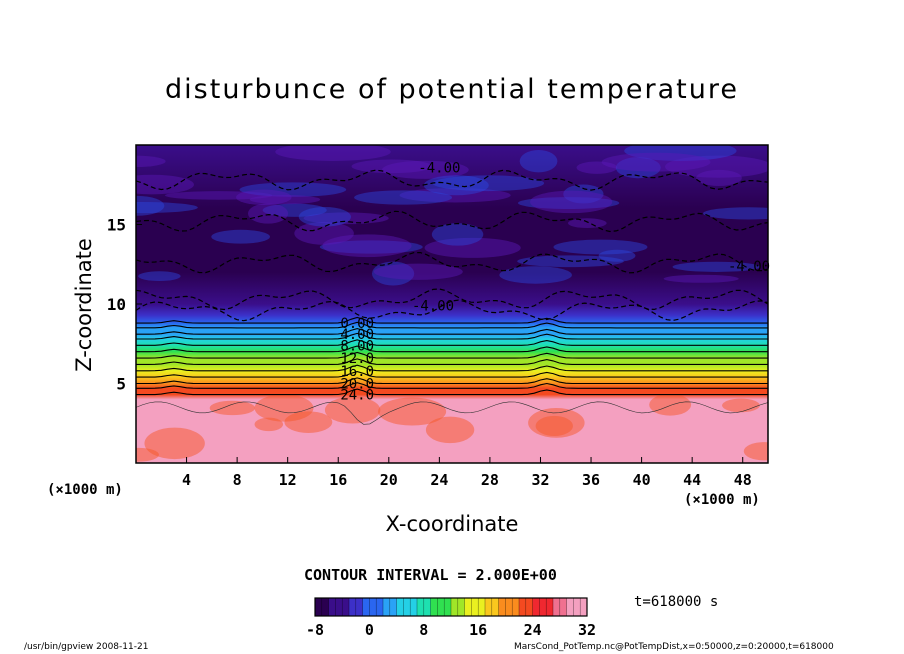 The height and width of the screenshot is (654, 904). What do you see at coordinates (237, 480) in the screenshot?
I see `x-tick-label: 8` at bounding box center [237, 480].